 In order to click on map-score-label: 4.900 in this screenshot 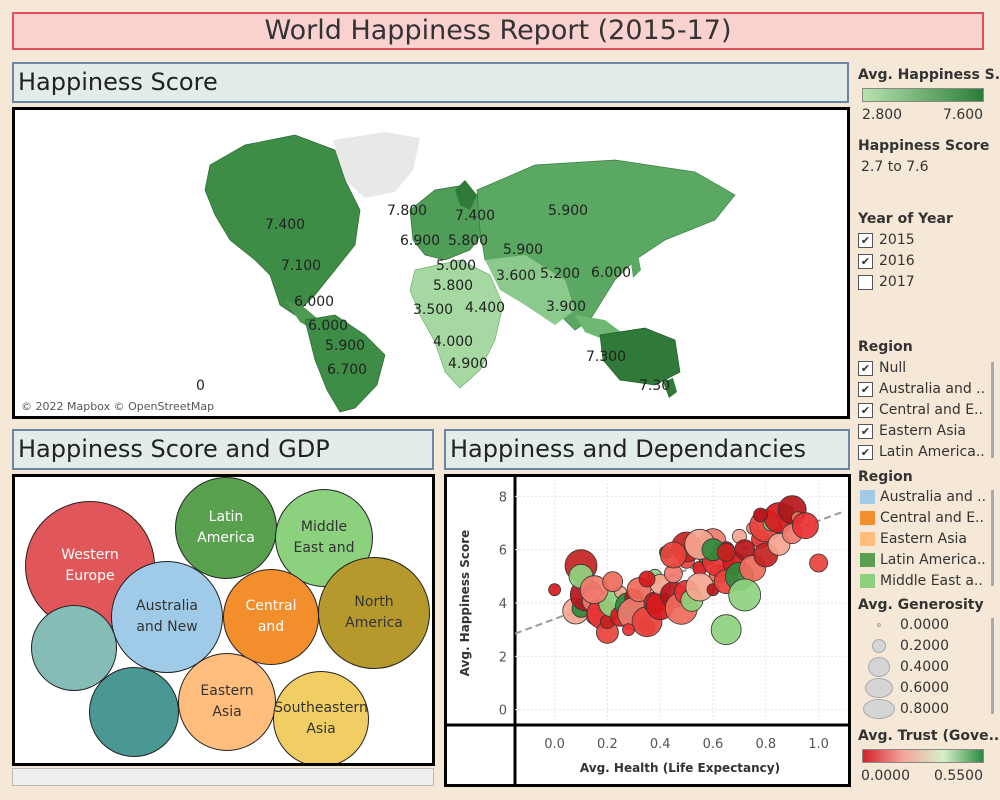, I will do `click(468, 364)`.